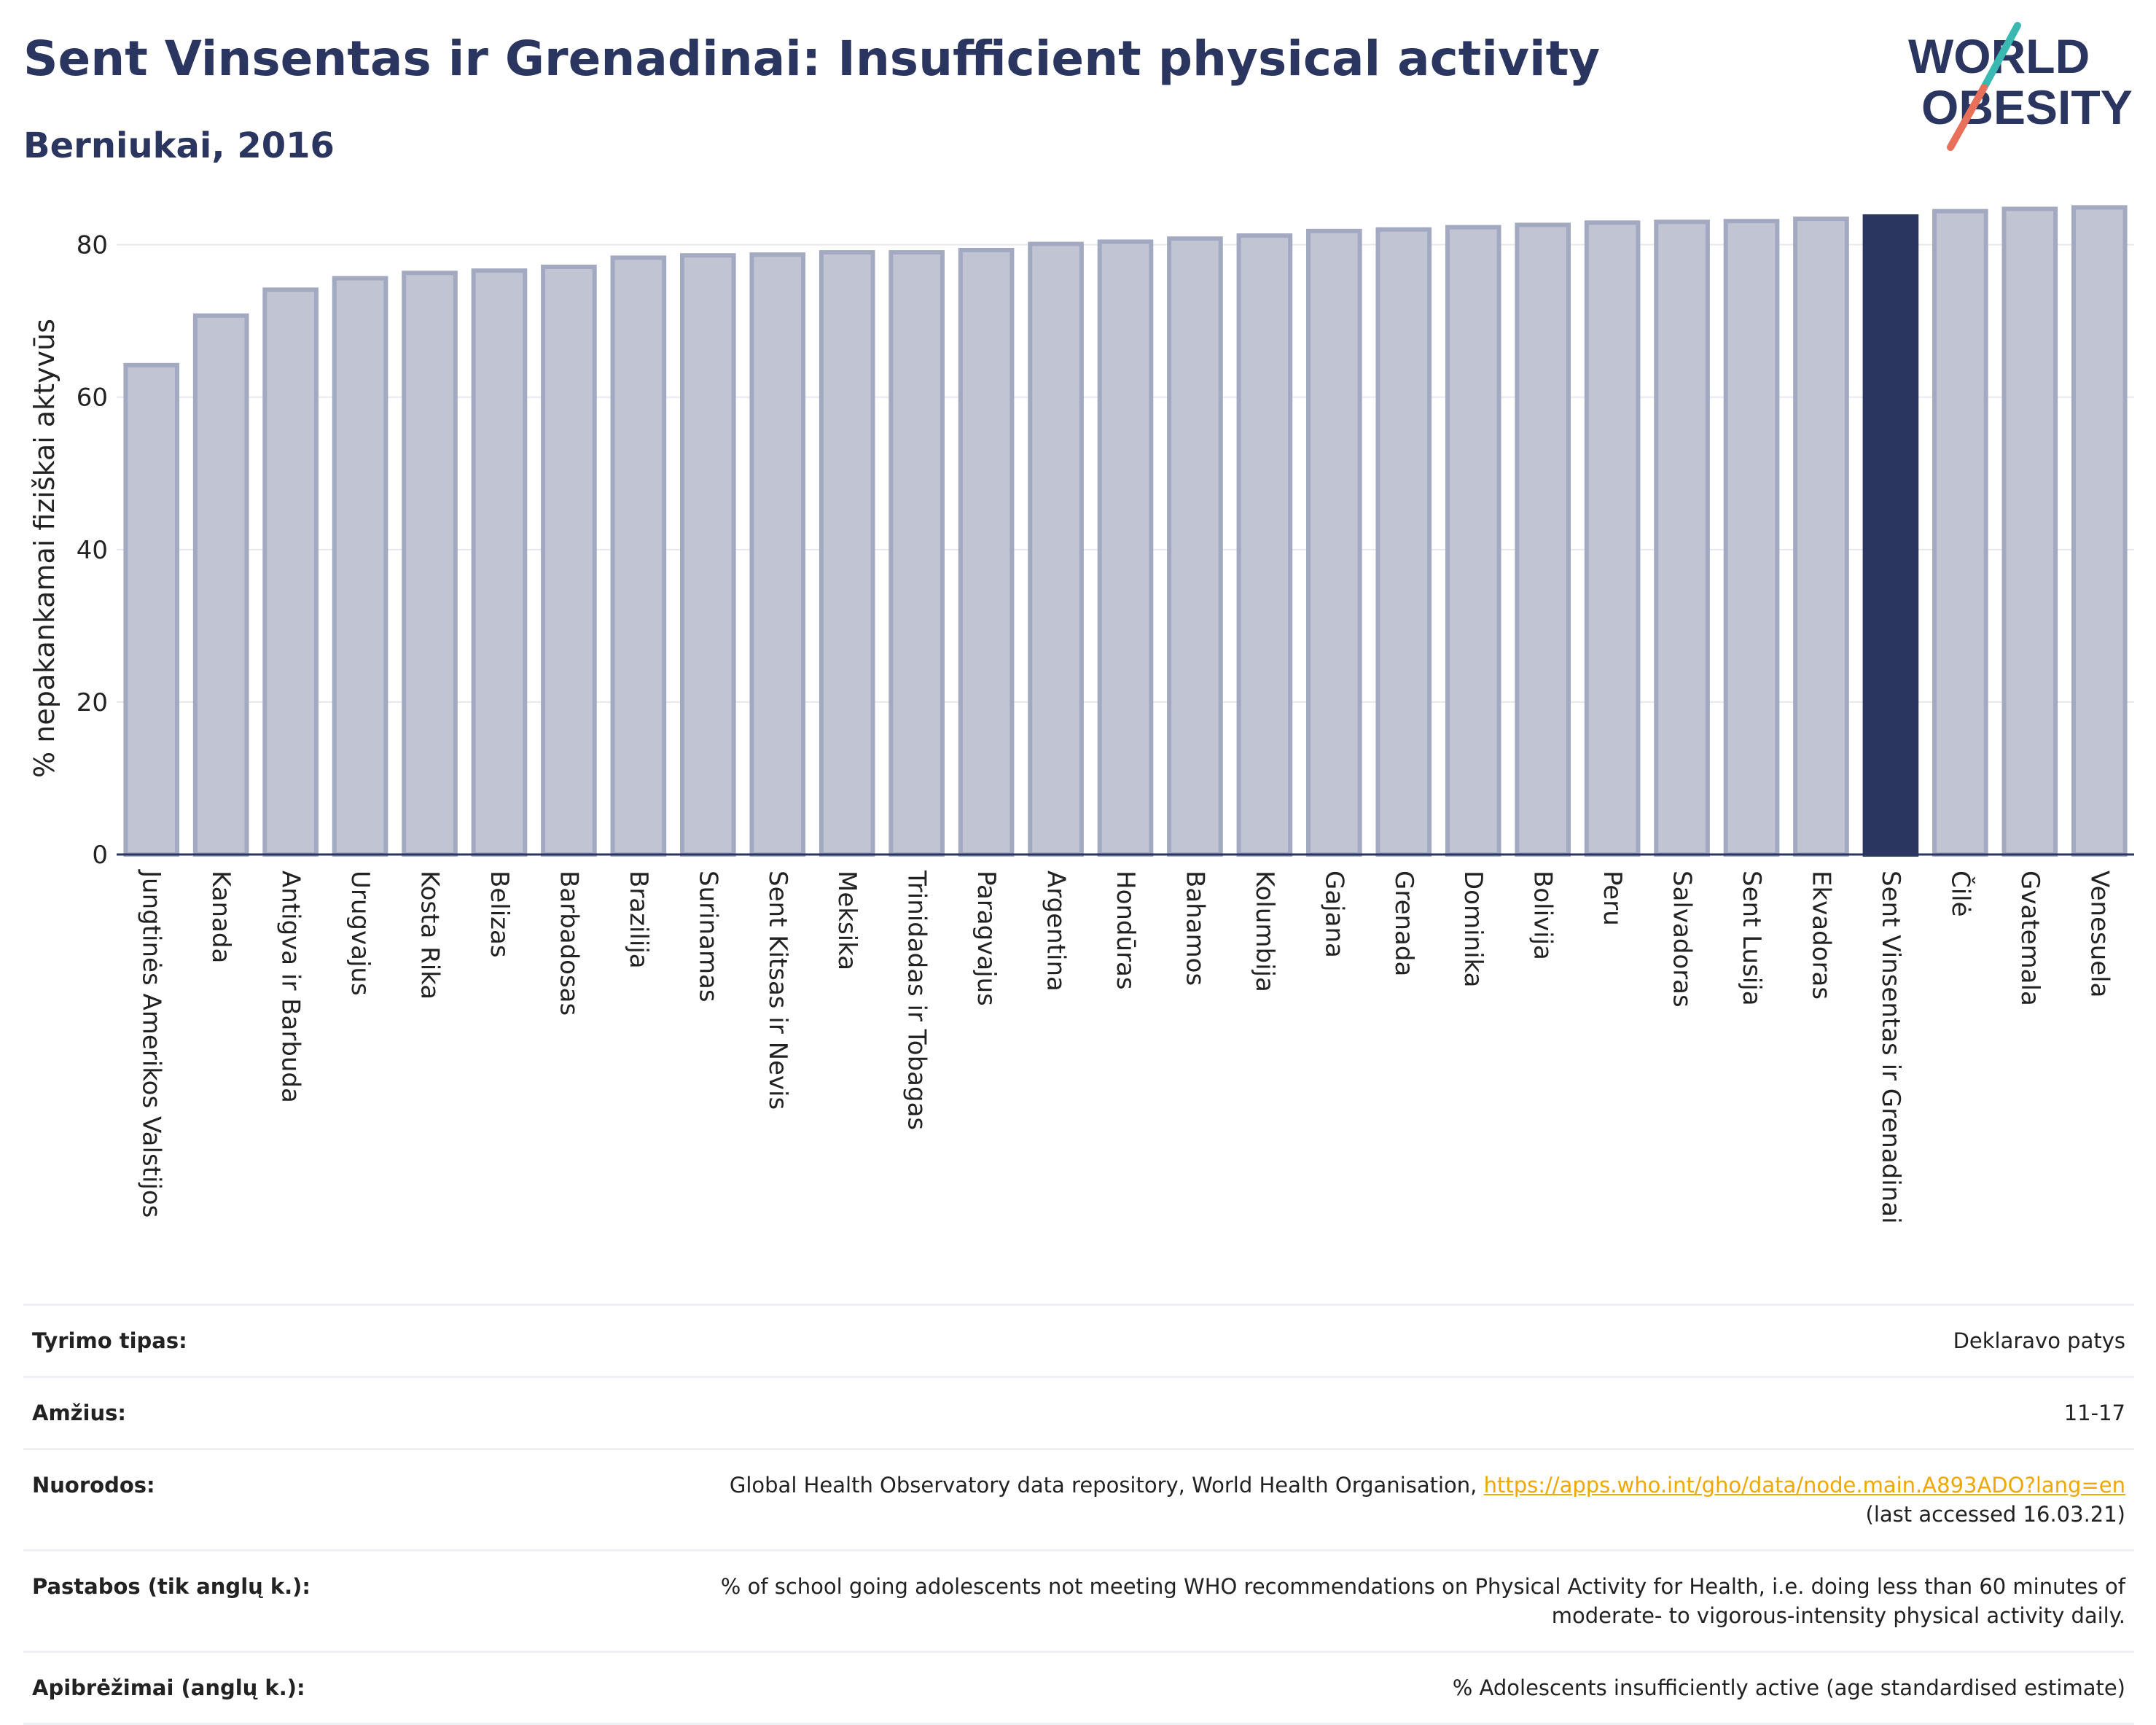 Image resolution: width=2156 pixels, height=1725 pixels. Describe the element at coordinates (847, 920) in the screenshot. I see `x-tick-label: Meksika` at that location.